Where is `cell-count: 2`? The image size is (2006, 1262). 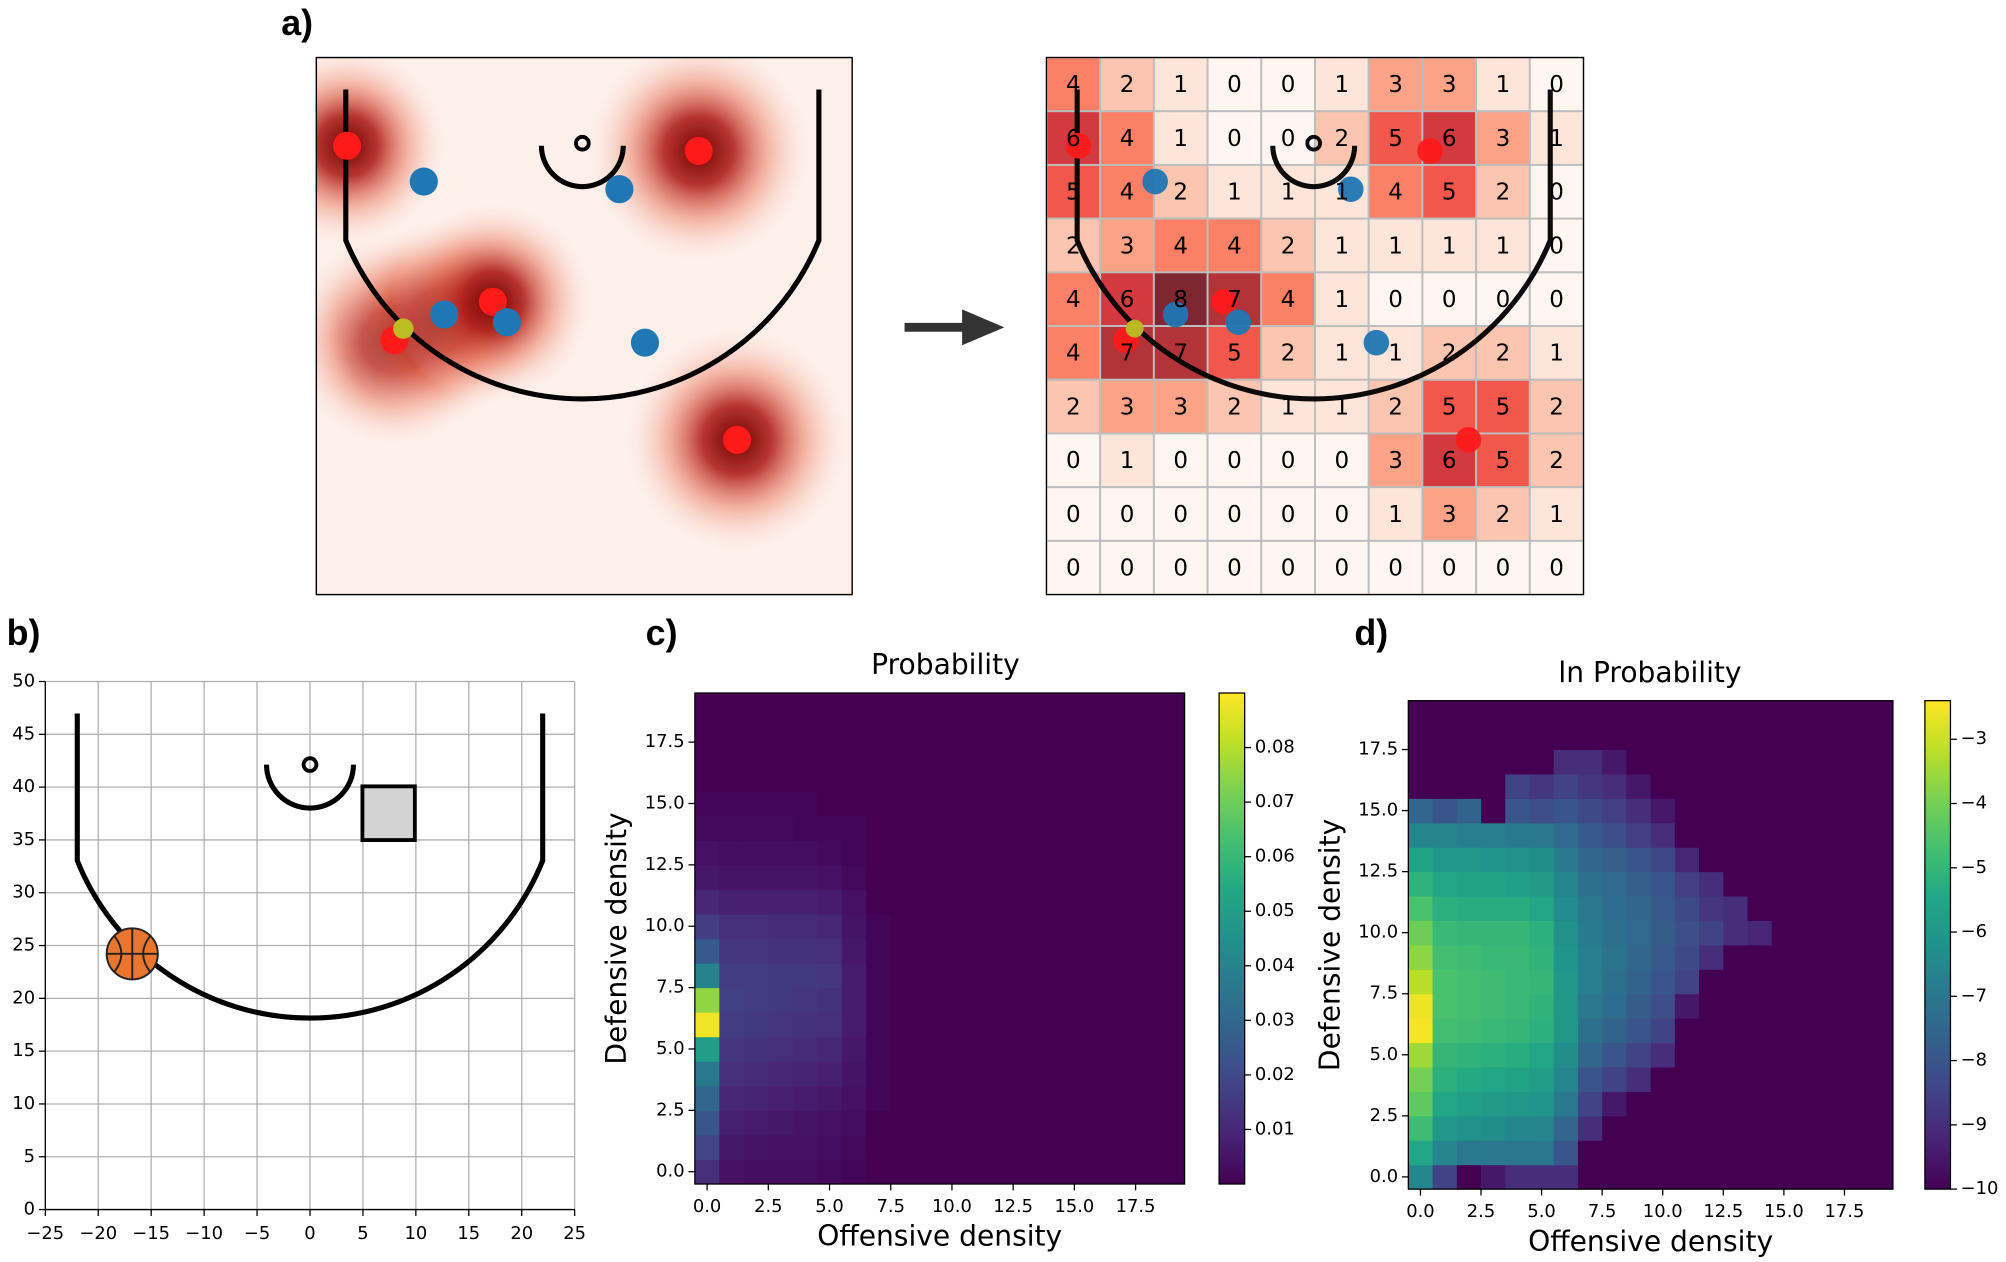
cell-count: 2 is located at coordinates (1503, 193).